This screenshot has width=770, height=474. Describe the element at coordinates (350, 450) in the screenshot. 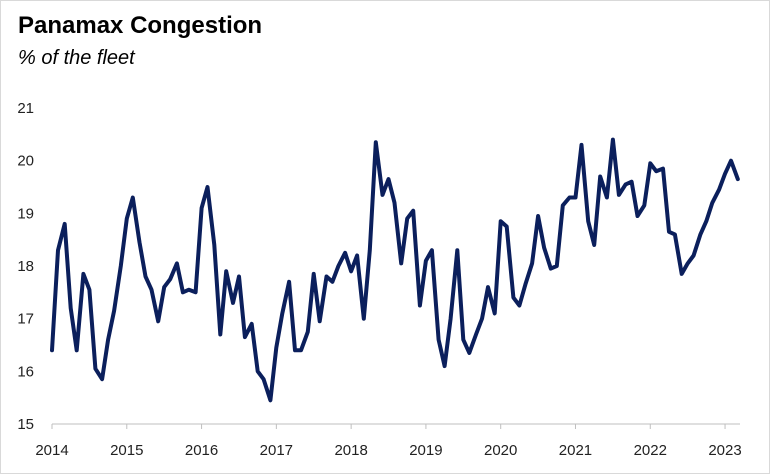

I see `x-tick-label: 2018` at that location.